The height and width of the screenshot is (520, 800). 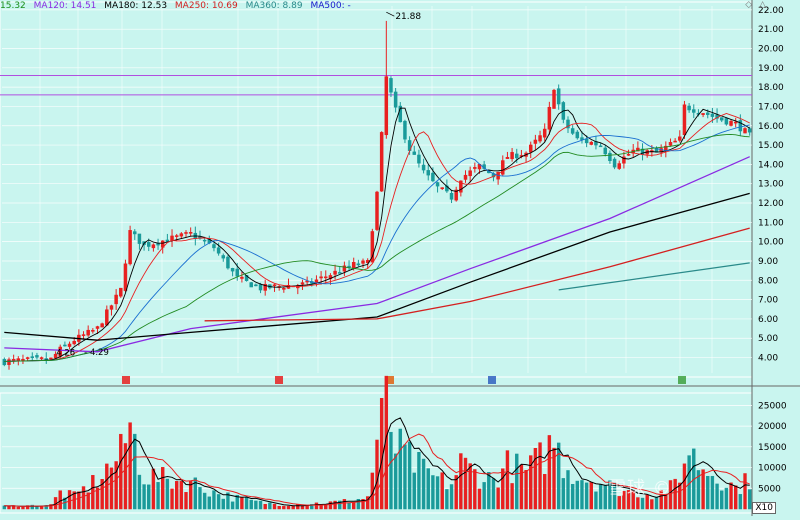 What do you see at coordinates (771, 223) in the screenshot?
I see `price-tick-label: 11.00` at bounding box center [771, 223].